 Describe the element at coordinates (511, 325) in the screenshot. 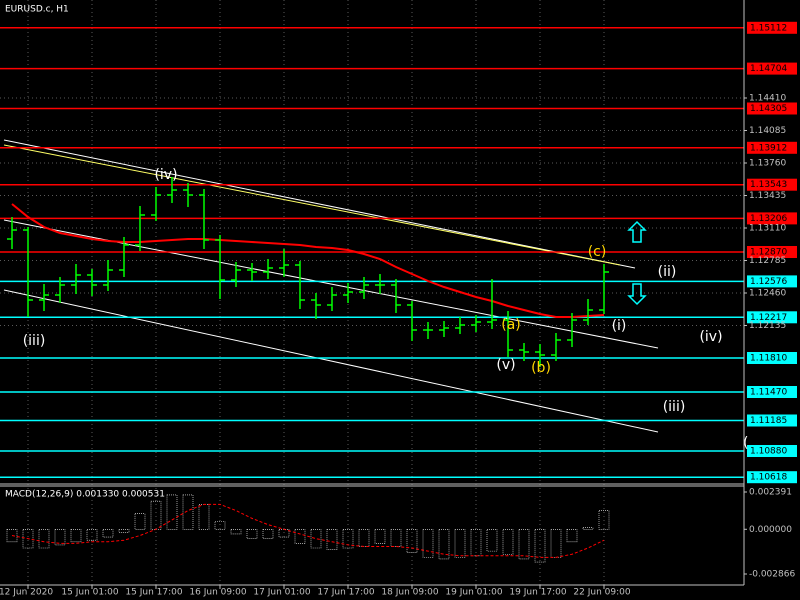

I see `wave-label: (a)` at that location.